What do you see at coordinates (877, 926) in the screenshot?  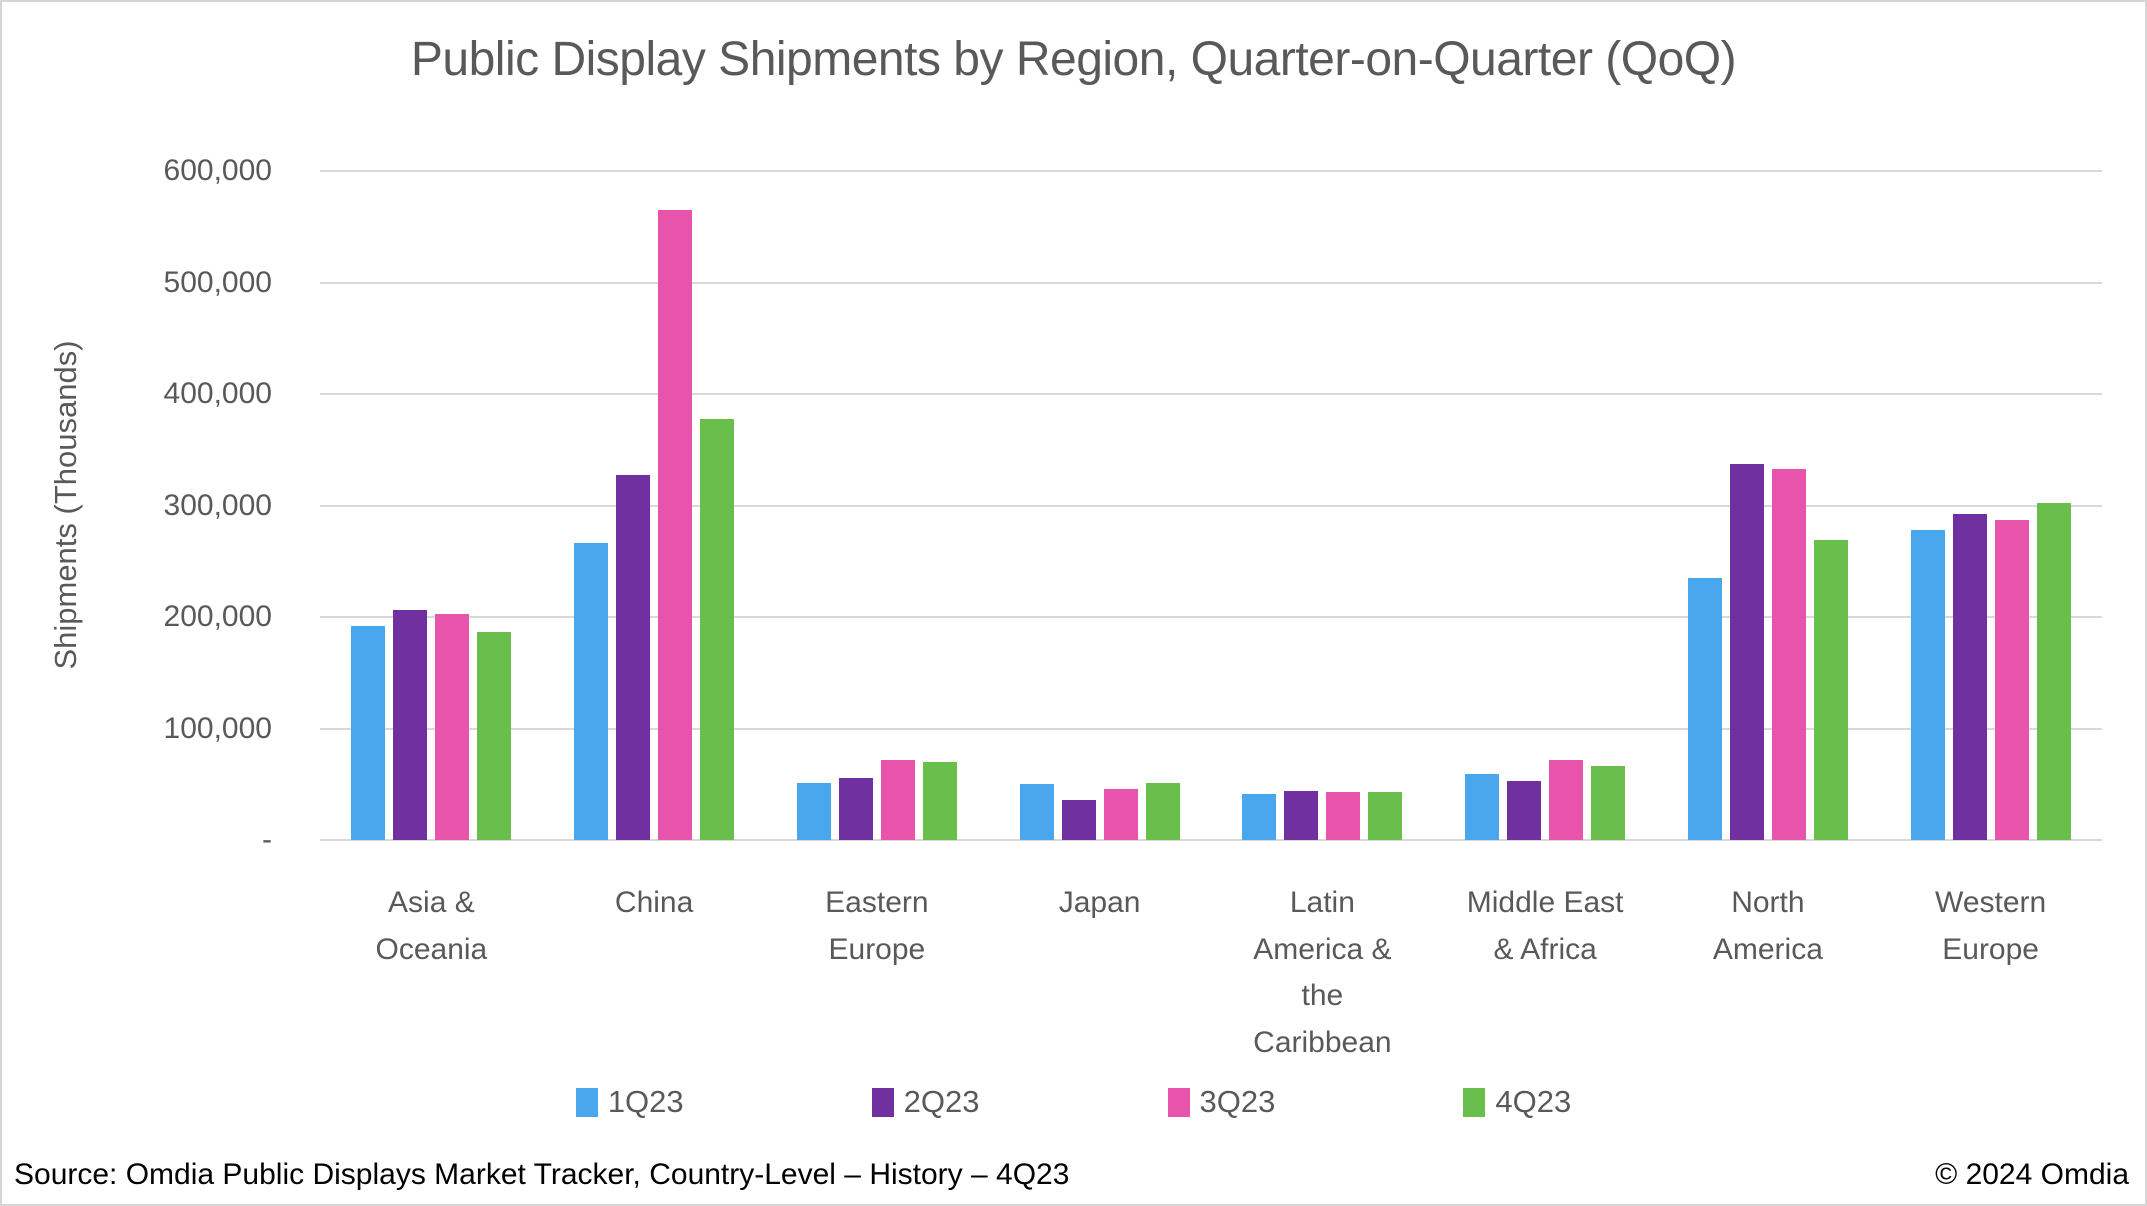 I see `x-category-label: Eastern Europe` at bounding box center [877, 926].